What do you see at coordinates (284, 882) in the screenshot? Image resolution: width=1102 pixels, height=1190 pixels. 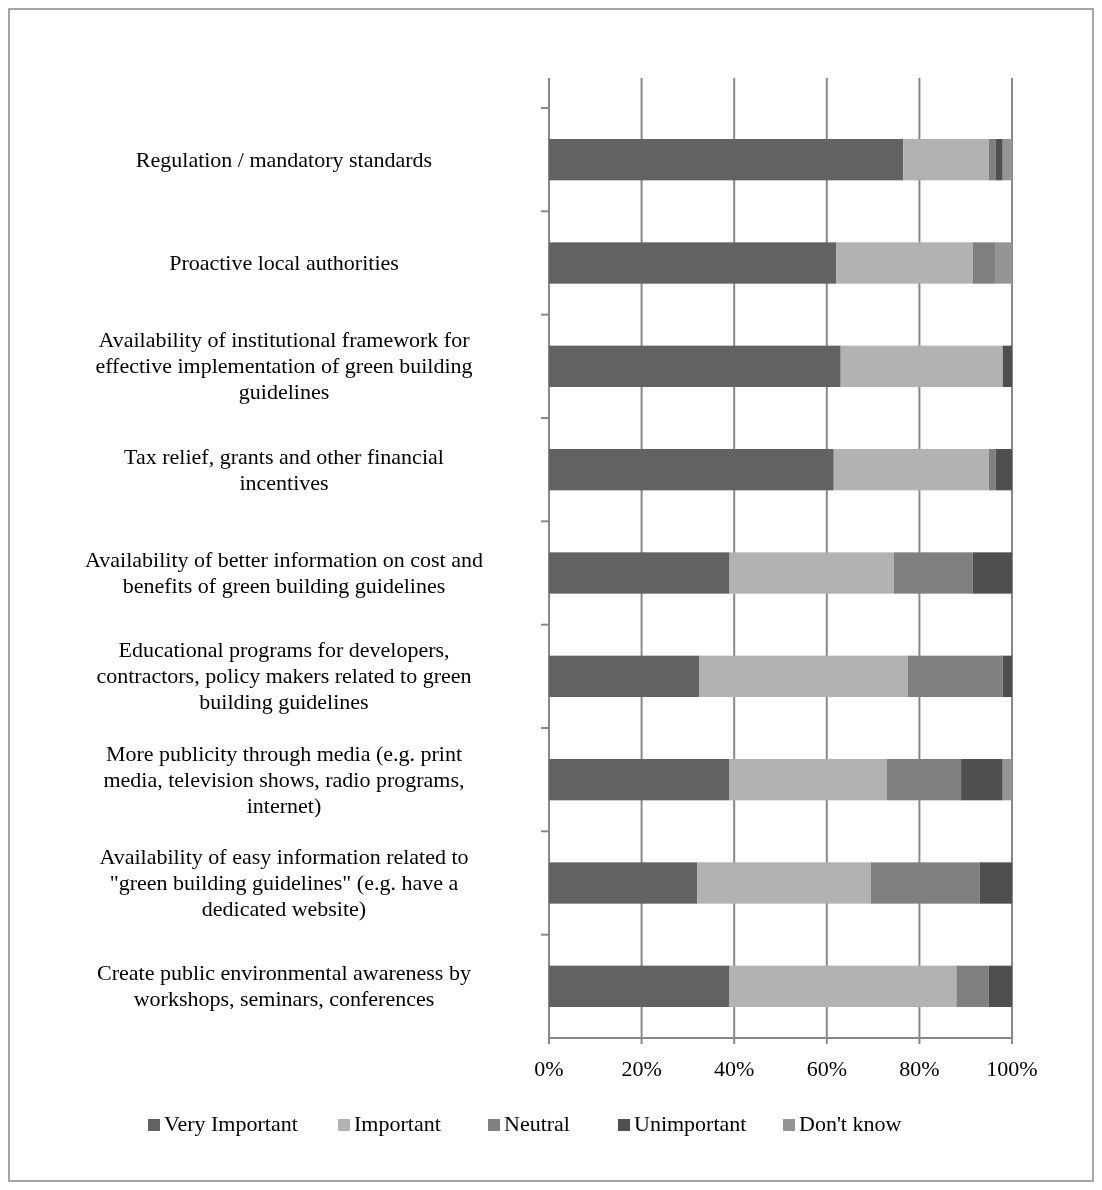 I see `y-tick-label: Availability of easy information related to "green building guidelines" (e.g. have a dedicated website)` at bounding box center [284, 882].